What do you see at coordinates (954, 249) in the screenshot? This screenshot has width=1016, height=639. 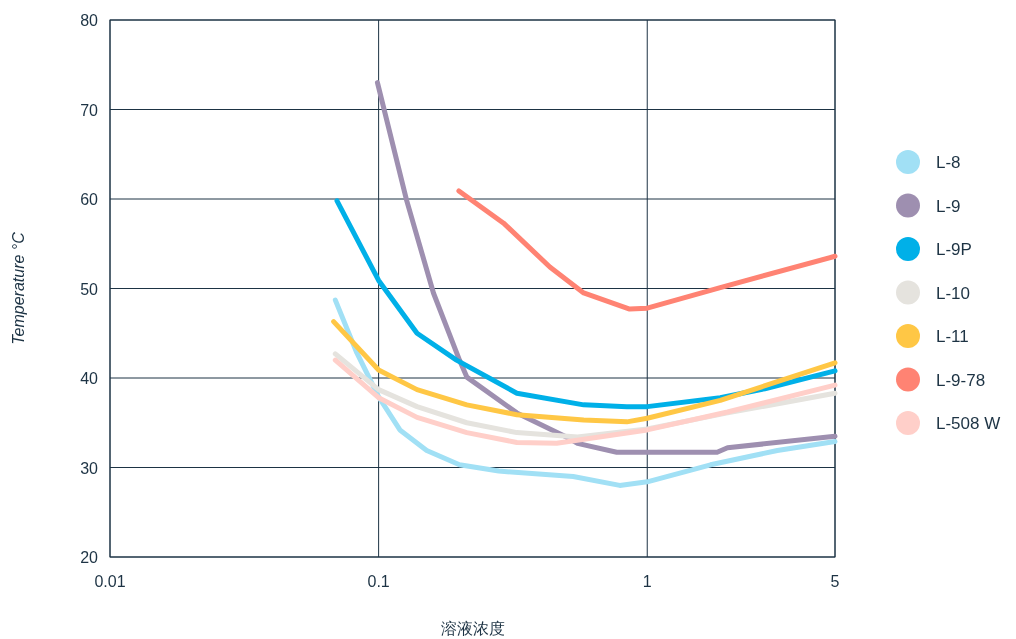 I see `legend-label: L-9P` at bounding box center [954, 249].